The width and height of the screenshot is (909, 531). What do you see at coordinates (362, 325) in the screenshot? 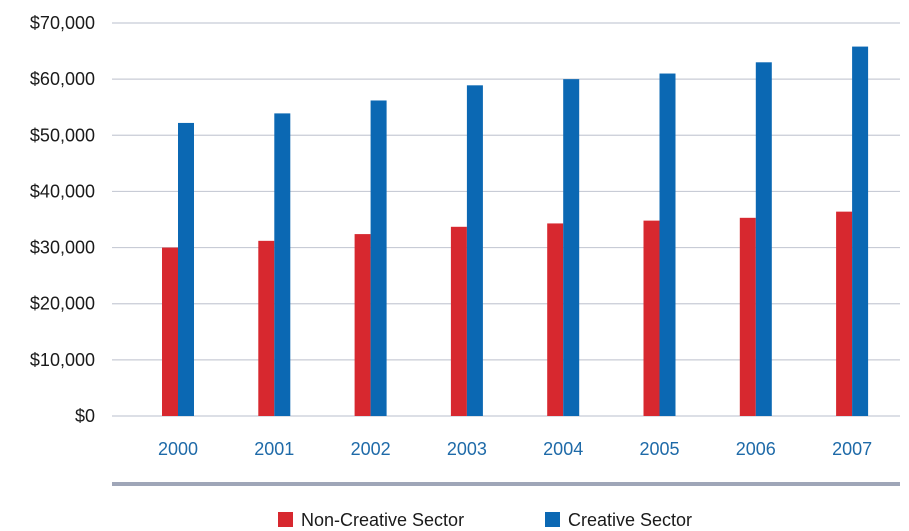
I see `bar-non-creative-sector-2002` at bounding box center [362, 325].